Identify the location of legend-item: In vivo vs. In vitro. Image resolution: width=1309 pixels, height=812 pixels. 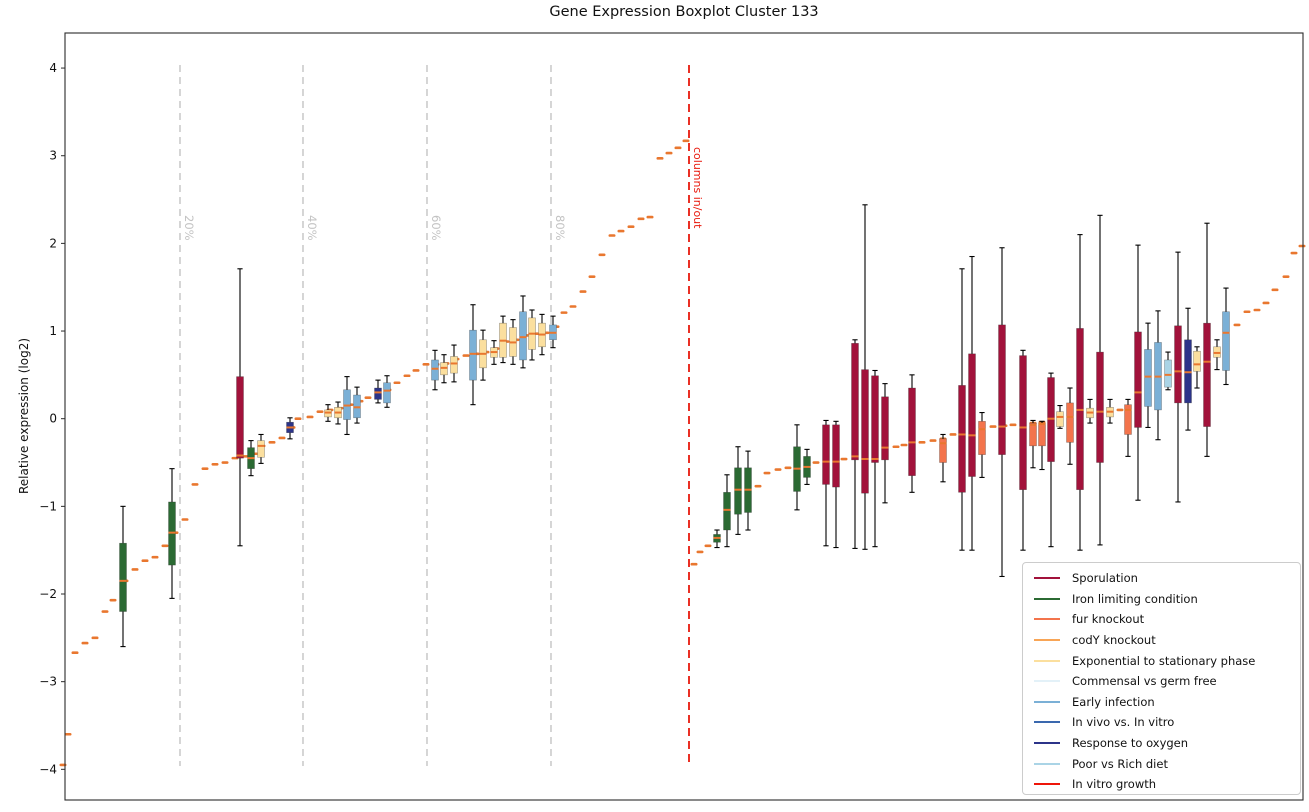
(1161, 722).